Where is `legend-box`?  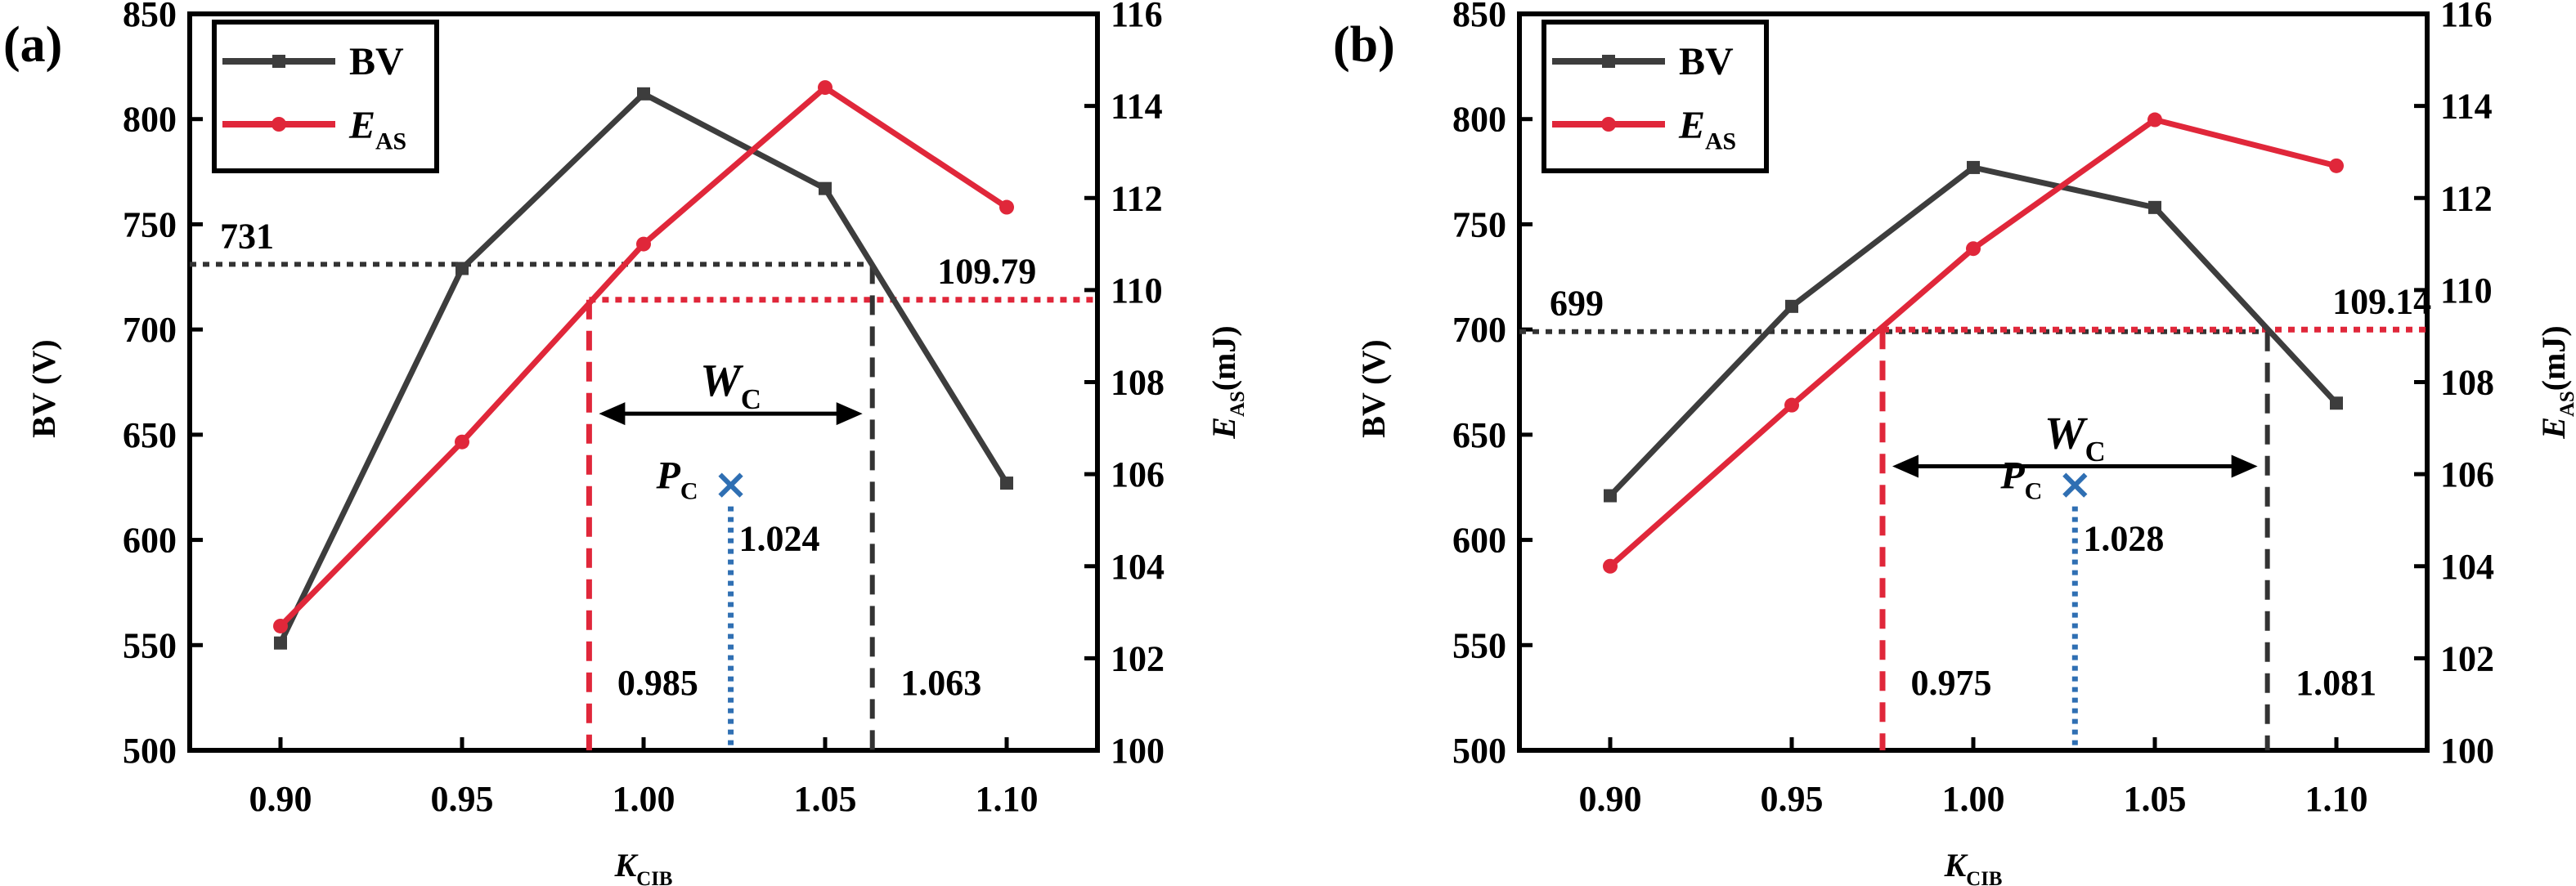
legend-box is located at coordinates (325, 96).